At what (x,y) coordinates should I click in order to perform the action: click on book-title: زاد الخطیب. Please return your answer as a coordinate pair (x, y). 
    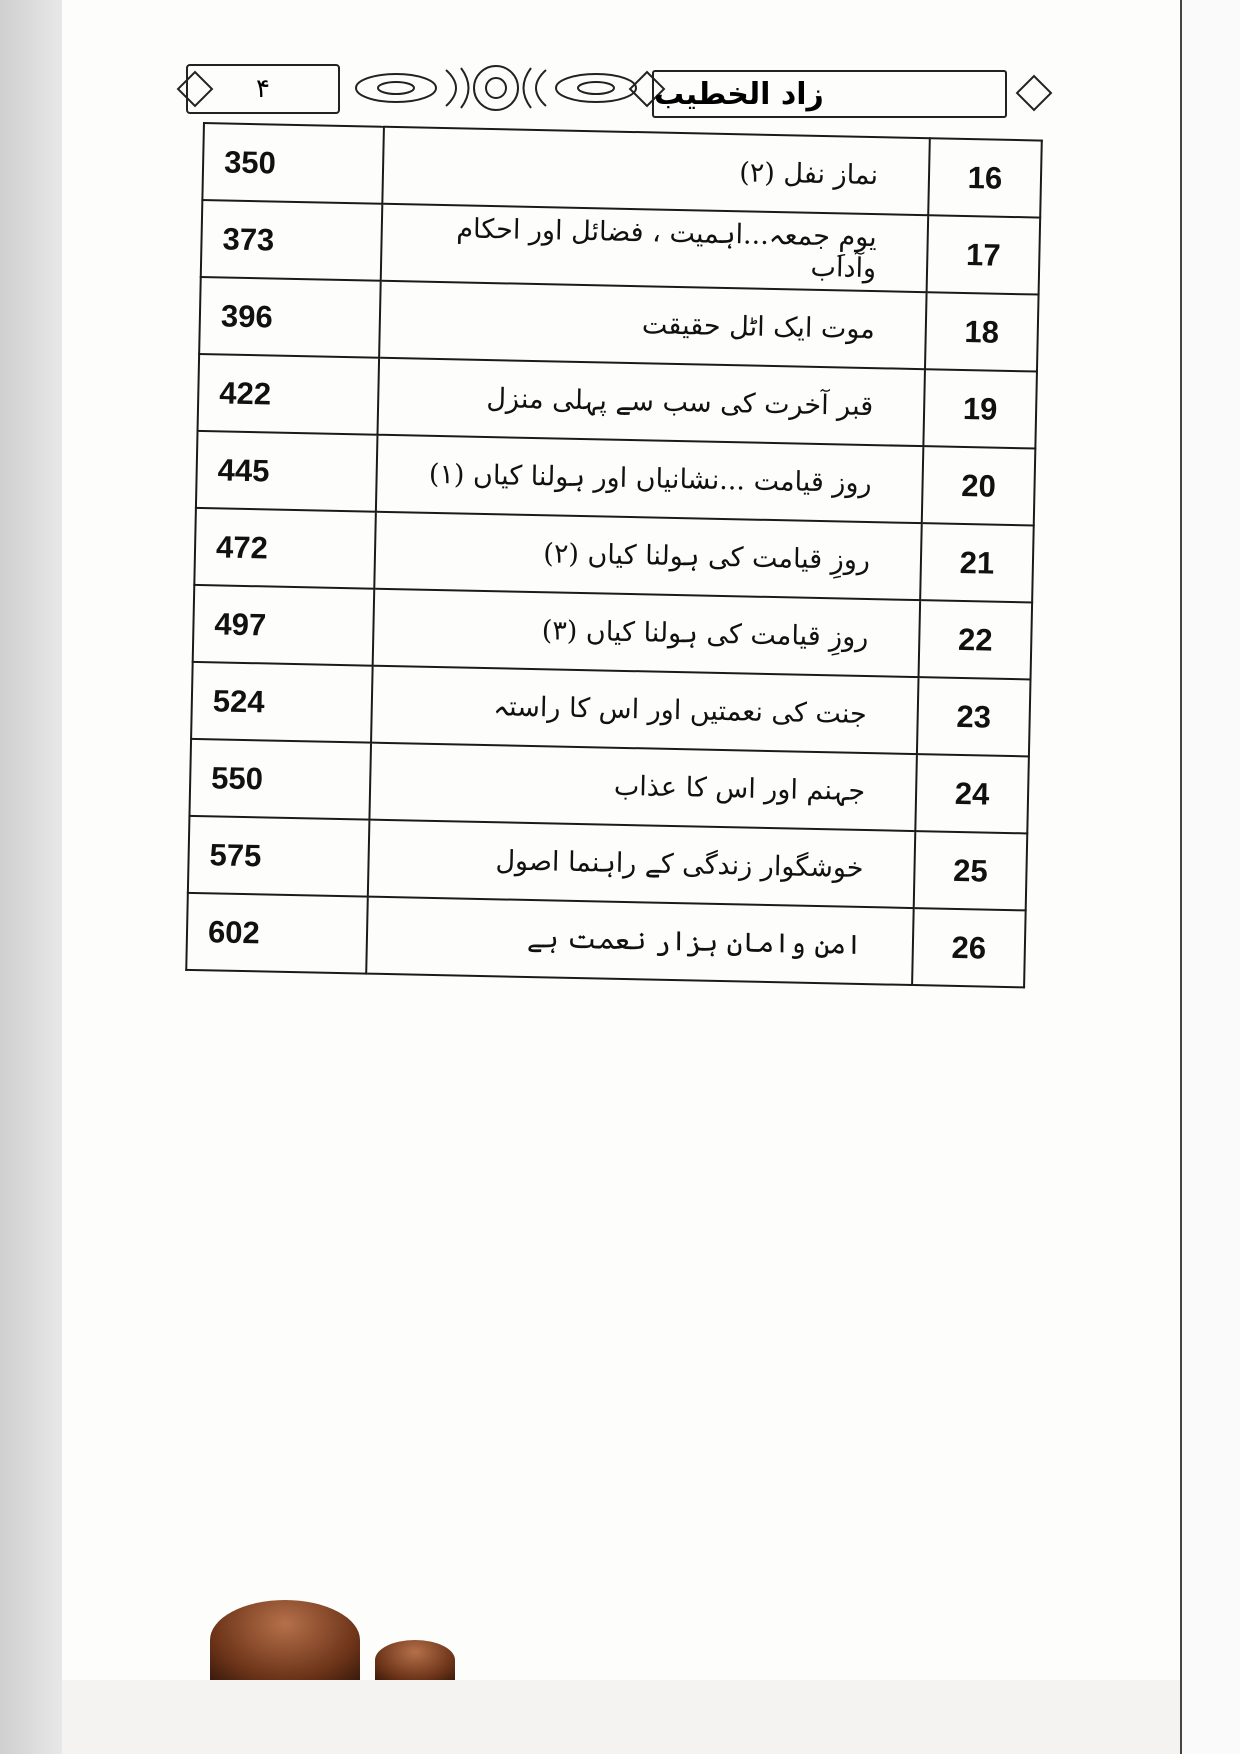
    Looking at the image, I should click on (829, 94).